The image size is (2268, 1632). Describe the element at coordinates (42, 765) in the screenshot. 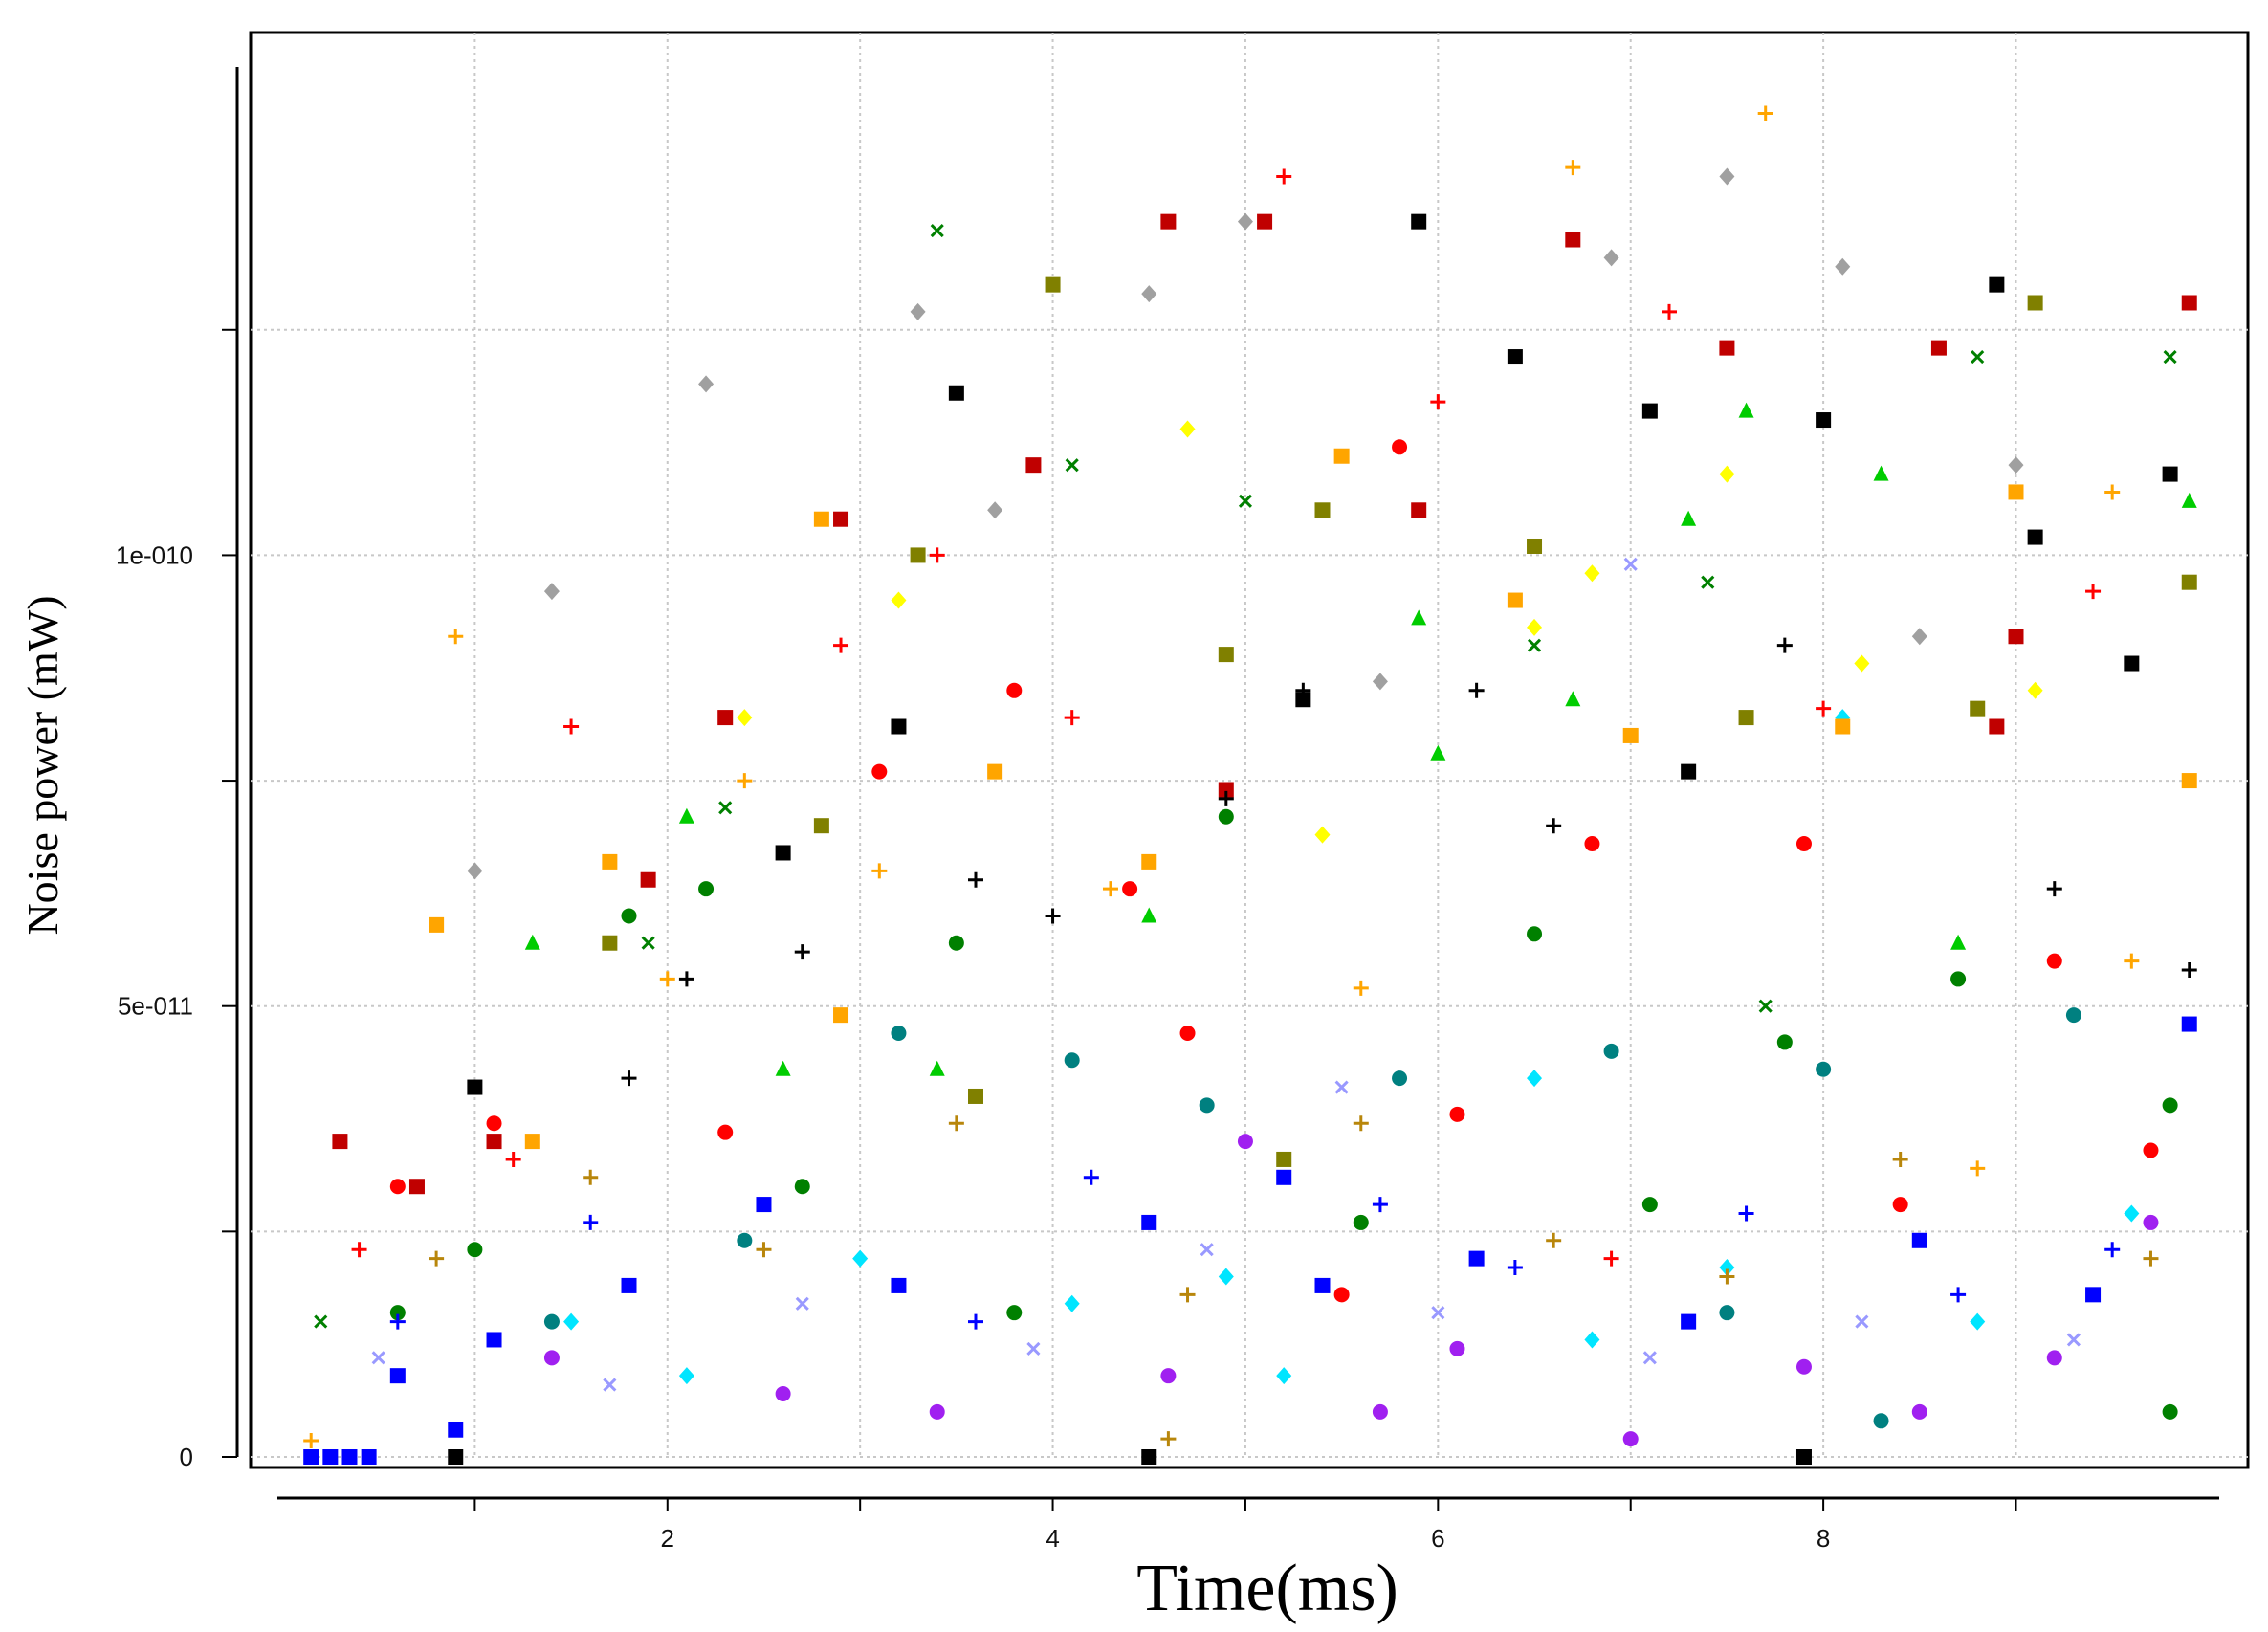

I see `y-axis-title: Noise power (mW)` at that location.